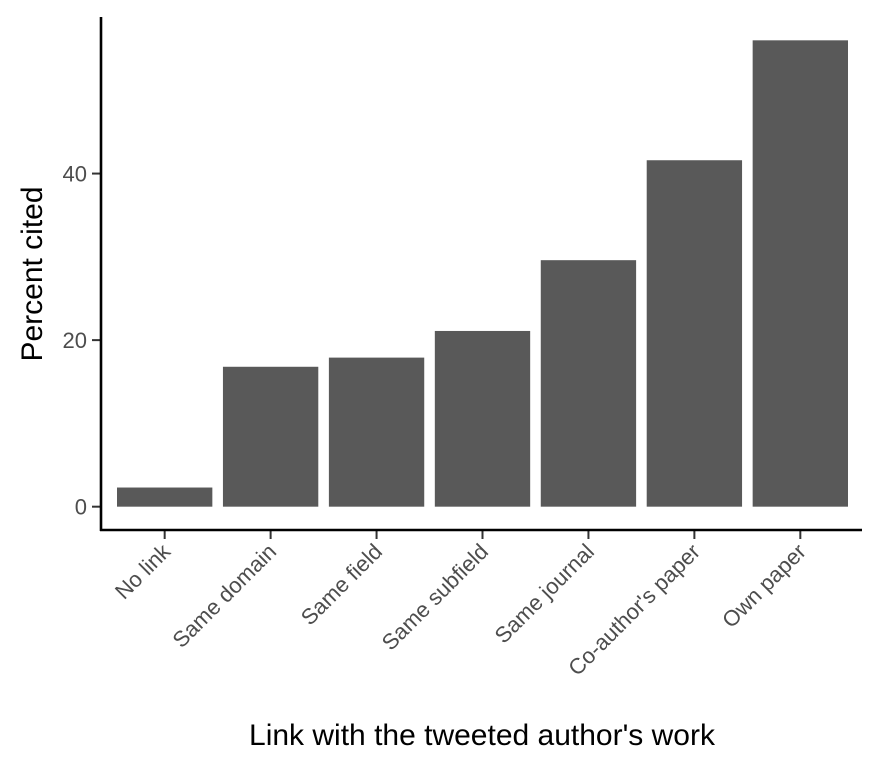  I want to click on x-tick-label: Same subfield, so click(435, 597).